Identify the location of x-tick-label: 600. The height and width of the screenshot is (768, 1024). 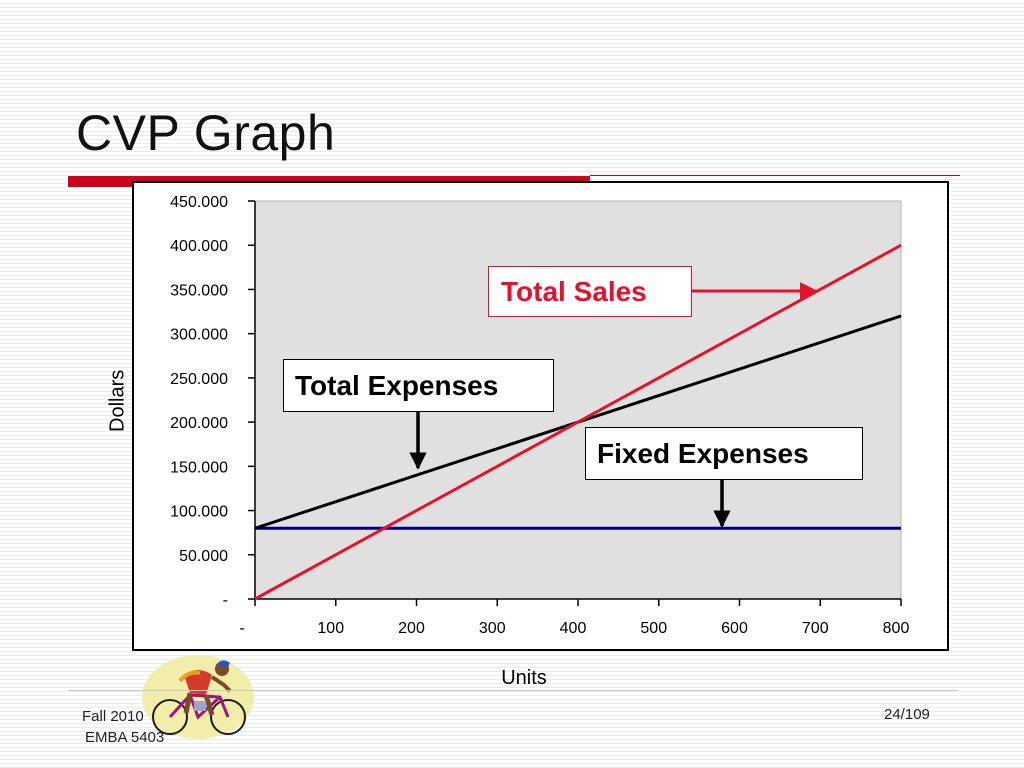
(734, 628).